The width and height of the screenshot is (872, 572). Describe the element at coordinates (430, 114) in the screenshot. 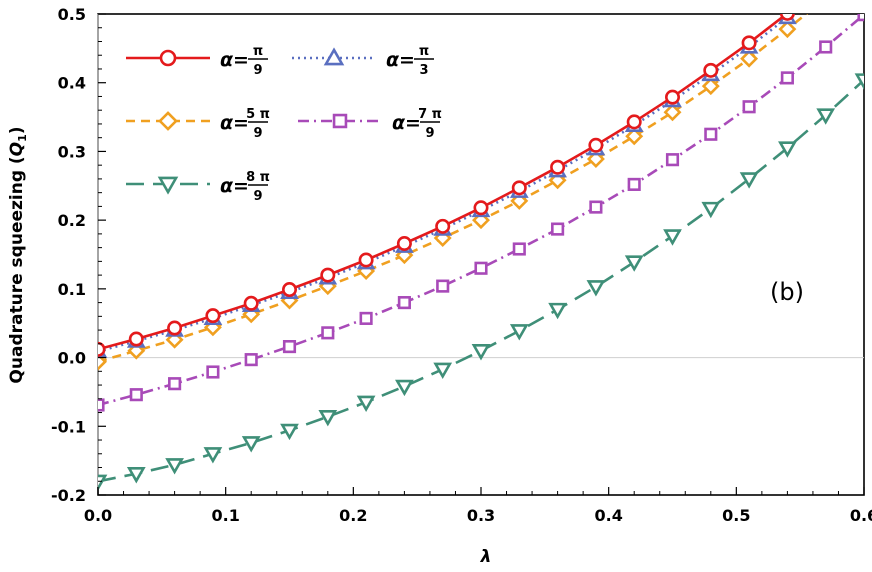

I see `legend-label-numerator: 7 π` at that location.